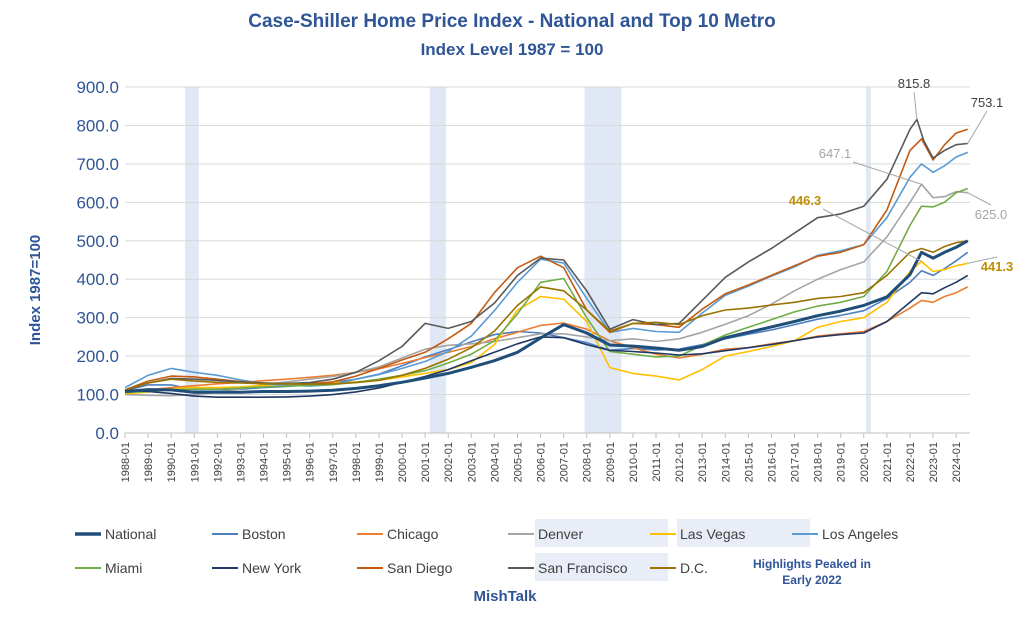 The image size is (1024, 625). What do you see at coordinates (357, 462) in the screenshot?
I see `x-tick-label: 1998-01` at bounding box center [357, 462].